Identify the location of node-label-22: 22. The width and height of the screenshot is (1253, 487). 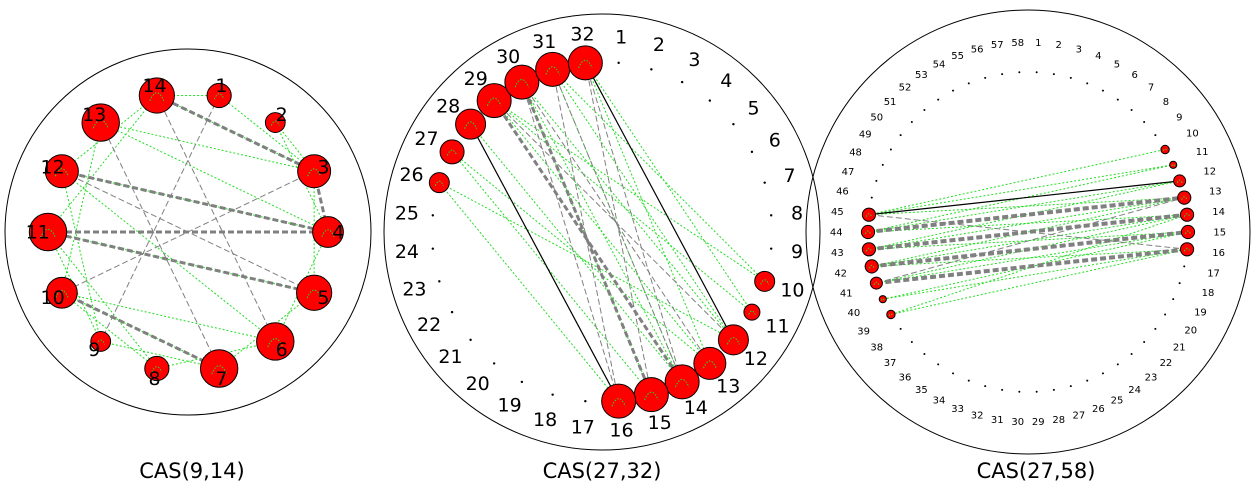
(429, 325).